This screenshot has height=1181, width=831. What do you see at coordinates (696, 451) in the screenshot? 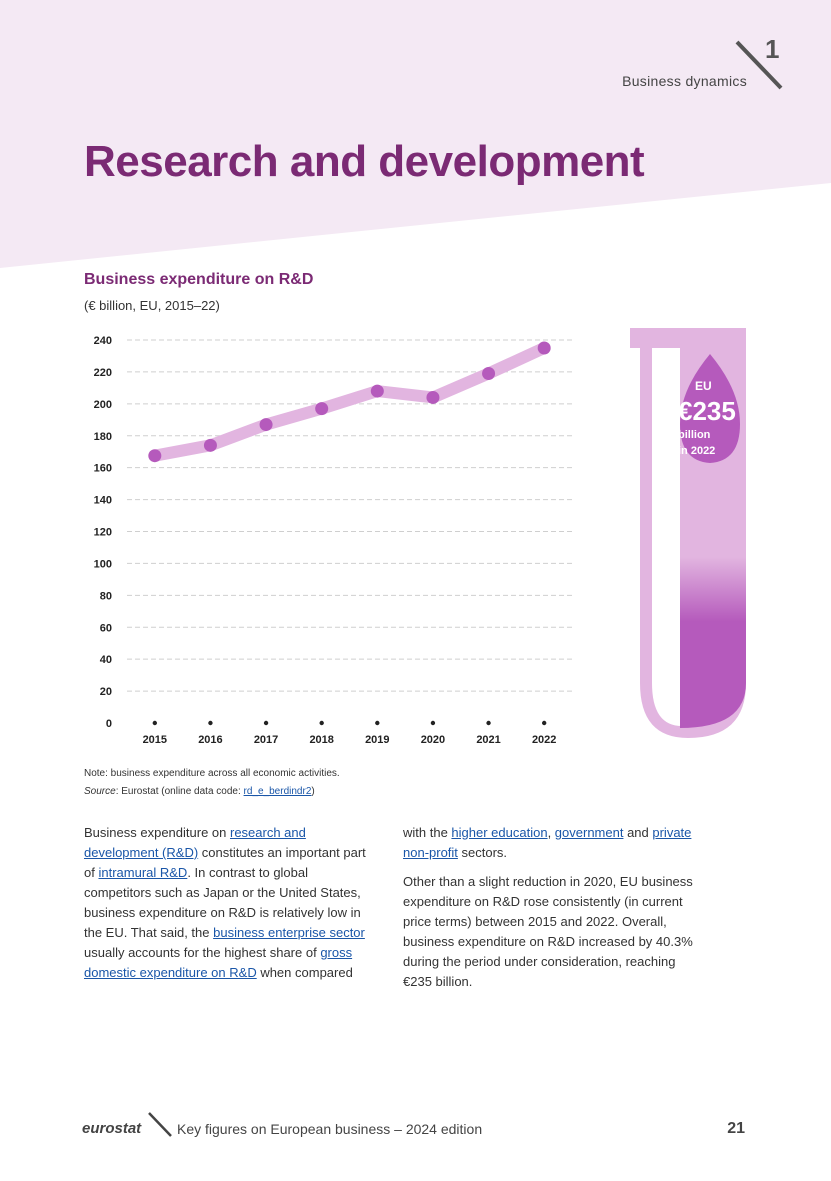
I see `infographic-year: in 2022` at bounding box center [696, 451].